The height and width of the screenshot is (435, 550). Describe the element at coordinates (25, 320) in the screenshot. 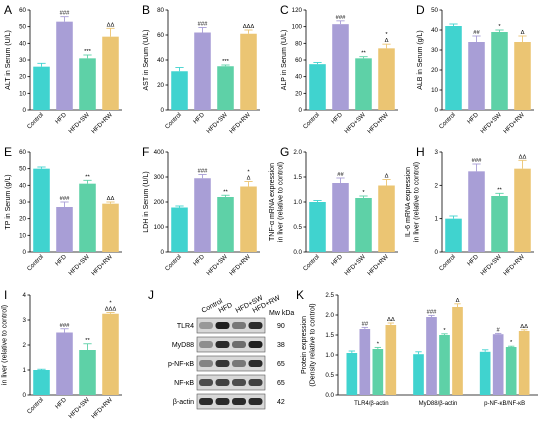

I see `y-tick-label: 3` at that location.